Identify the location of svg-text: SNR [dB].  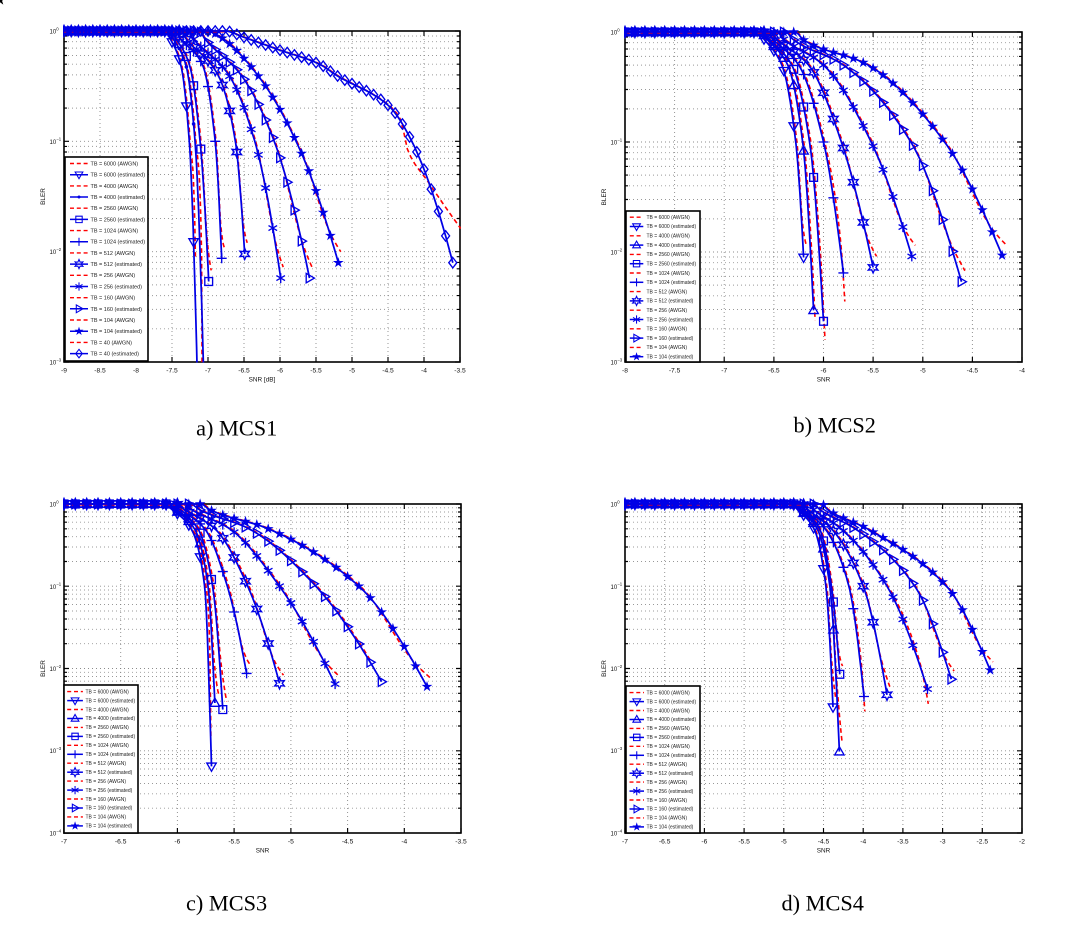
(262, 380).